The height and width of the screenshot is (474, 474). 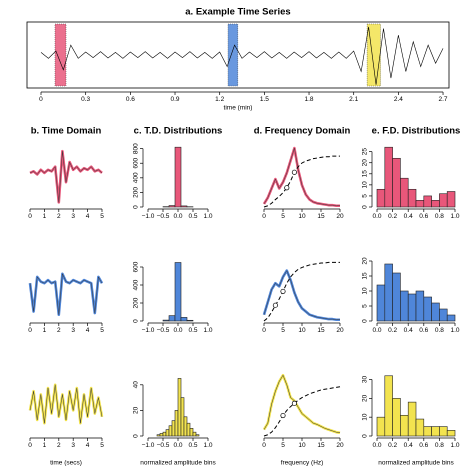 I want to click on panel-title: a. Example Time Series, so click(x=237, y=12).